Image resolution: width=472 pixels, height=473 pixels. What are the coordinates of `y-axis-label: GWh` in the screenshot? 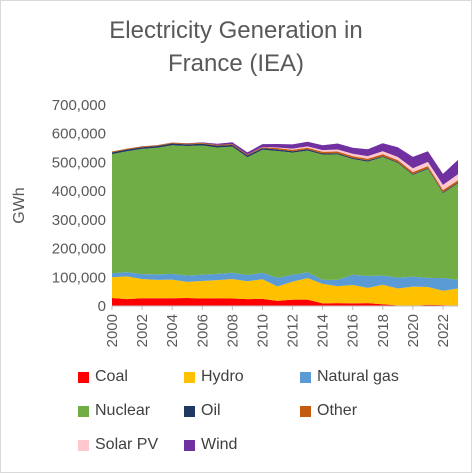 It's located at (19, 205).